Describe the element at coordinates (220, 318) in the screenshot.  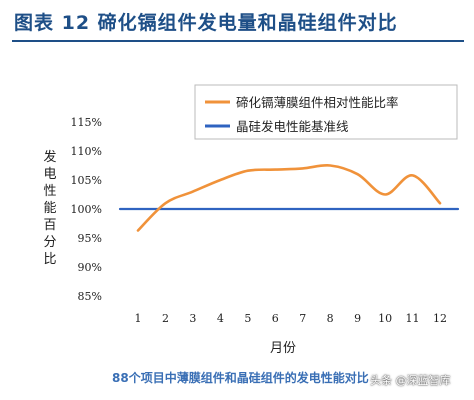
I see `x-tick-label: 4` at that location.